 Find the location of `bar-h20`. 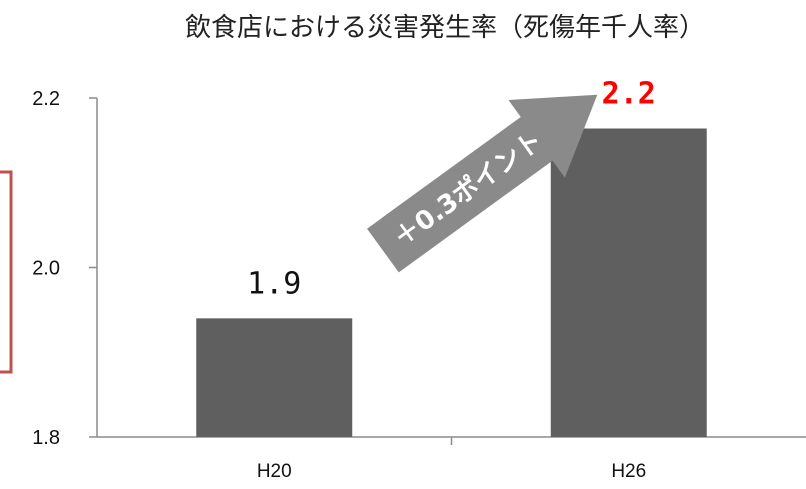

bar-h20 is located at coordinates (274, 377).